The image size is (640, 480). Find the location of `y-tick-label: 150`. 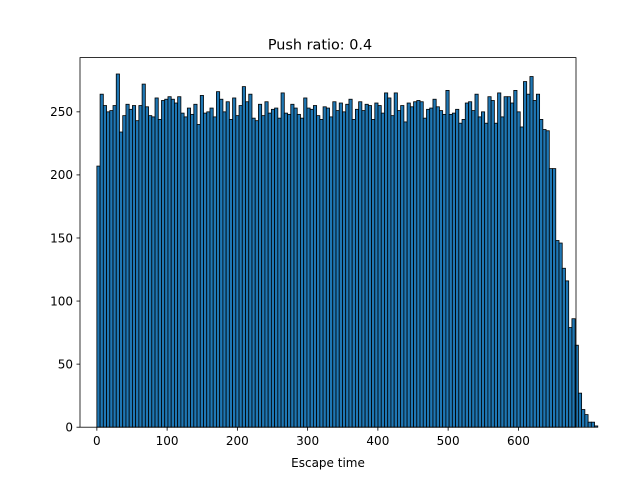

y-tick-label: 150 is located at coordinates (61, 238).